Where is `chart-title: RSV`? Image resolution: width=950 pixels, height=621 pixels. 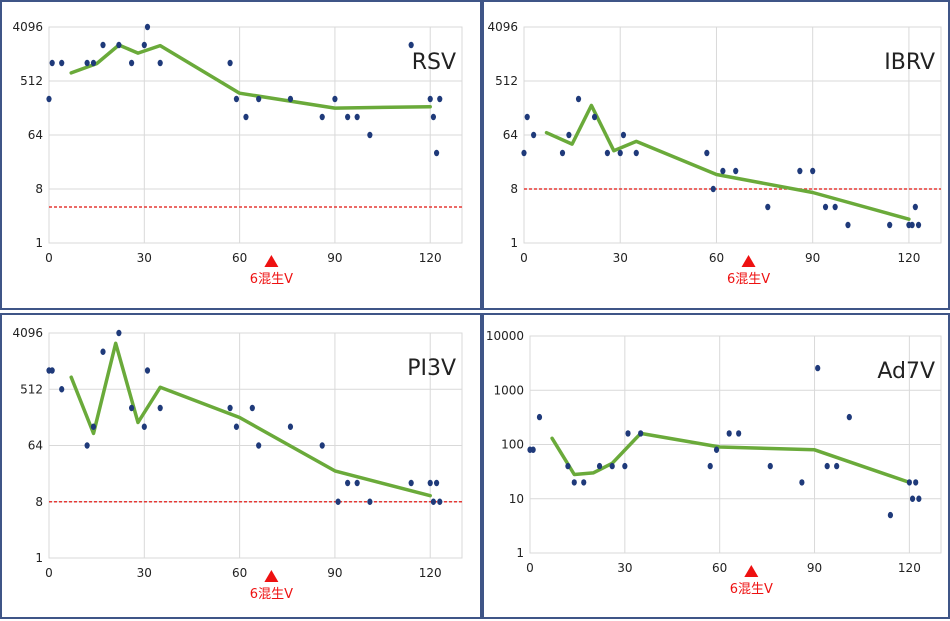
chart-title: RSV is located at coordinates (434, 62).